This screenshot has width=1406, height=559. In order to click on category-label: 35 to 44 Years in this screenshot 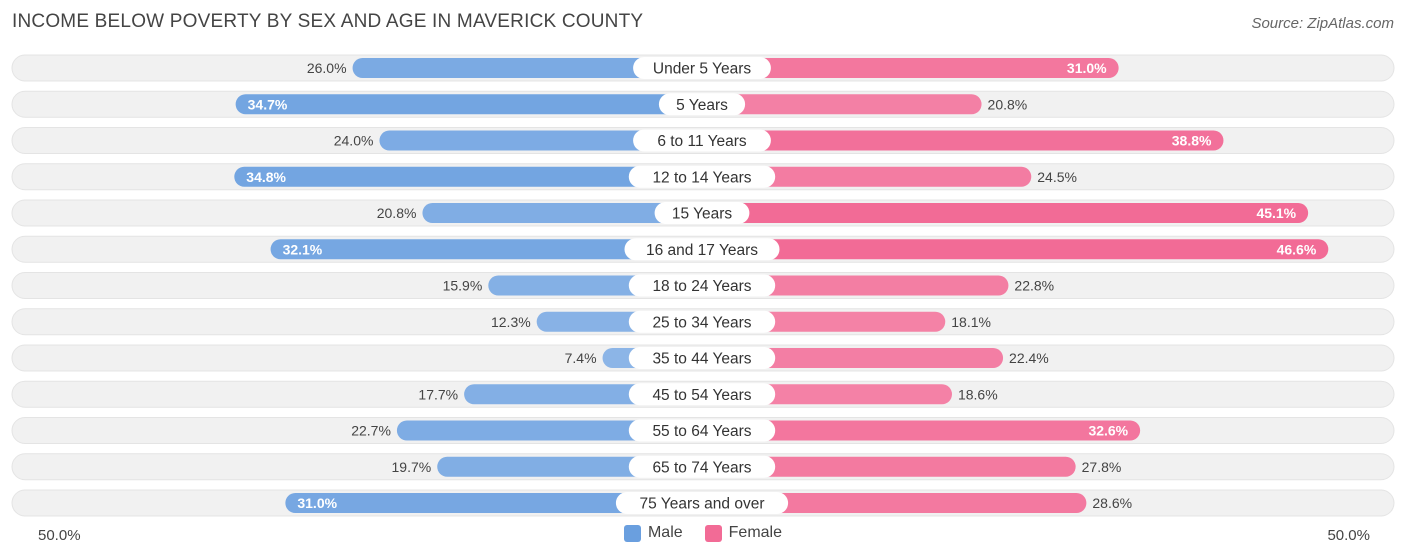, I will do `click(701, 359)`.